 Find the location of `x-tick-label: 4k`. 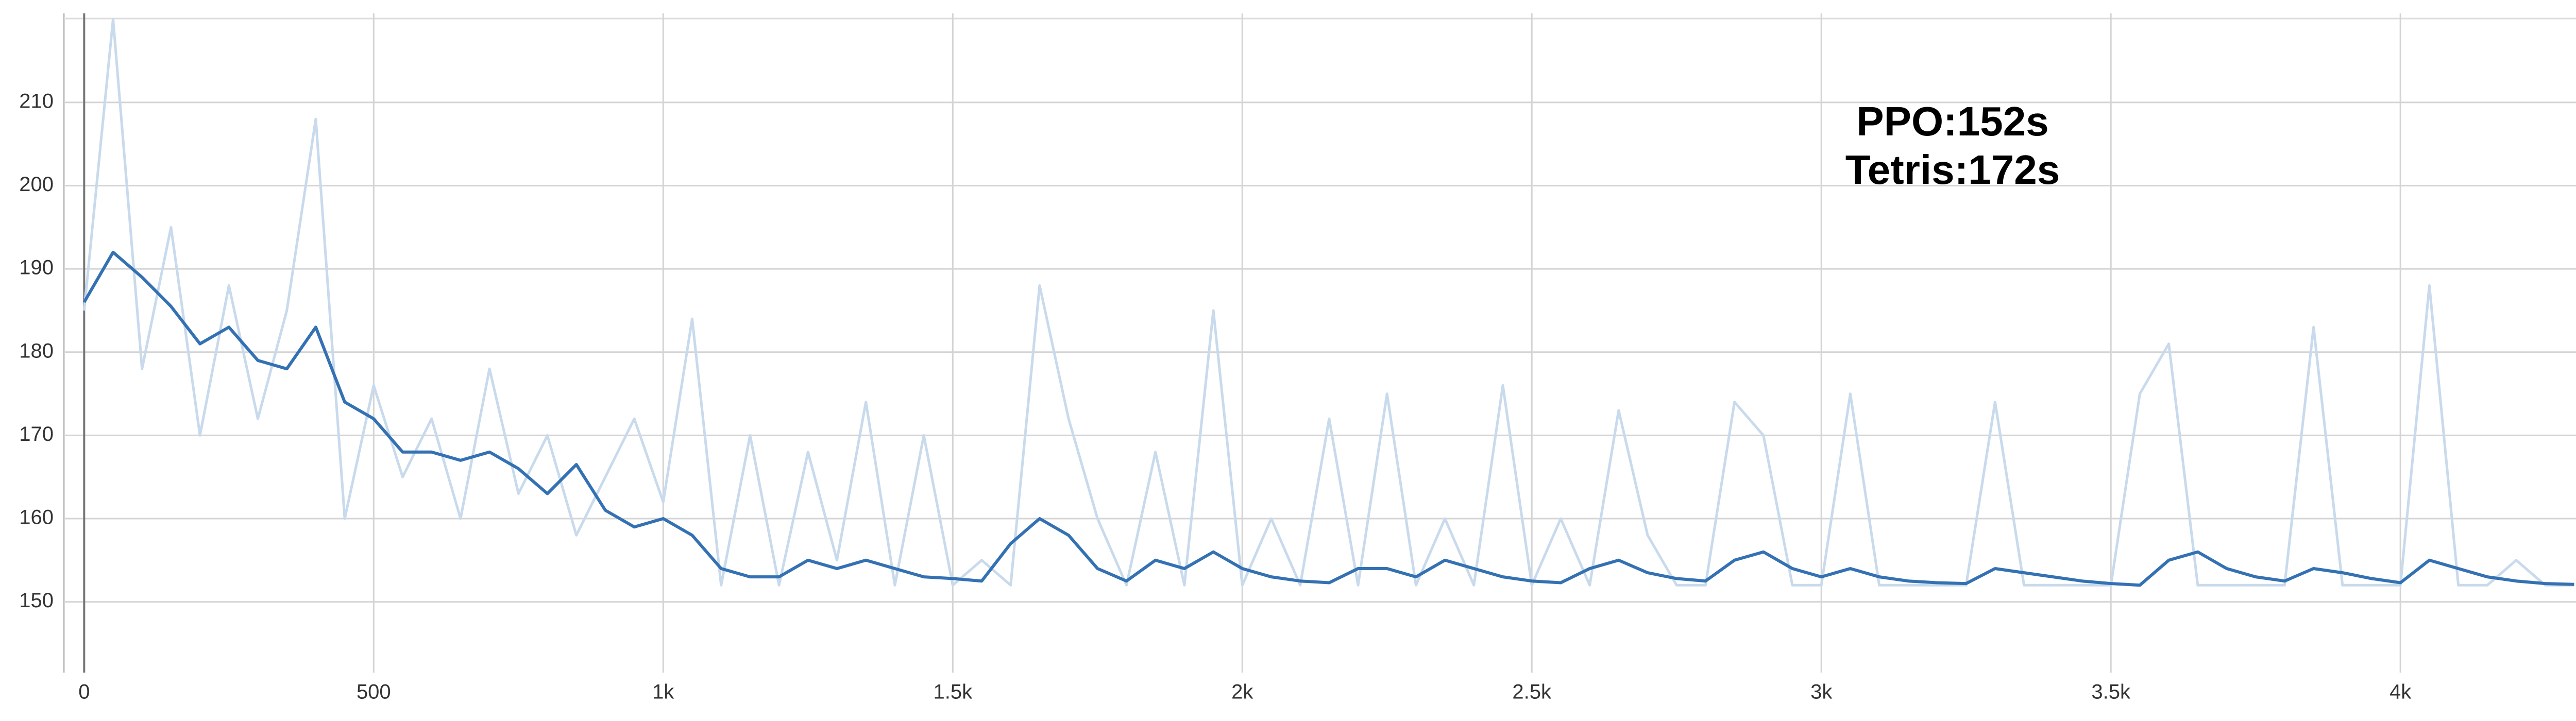

x-tick-label: 4k is located at coordinates (2400, 692).